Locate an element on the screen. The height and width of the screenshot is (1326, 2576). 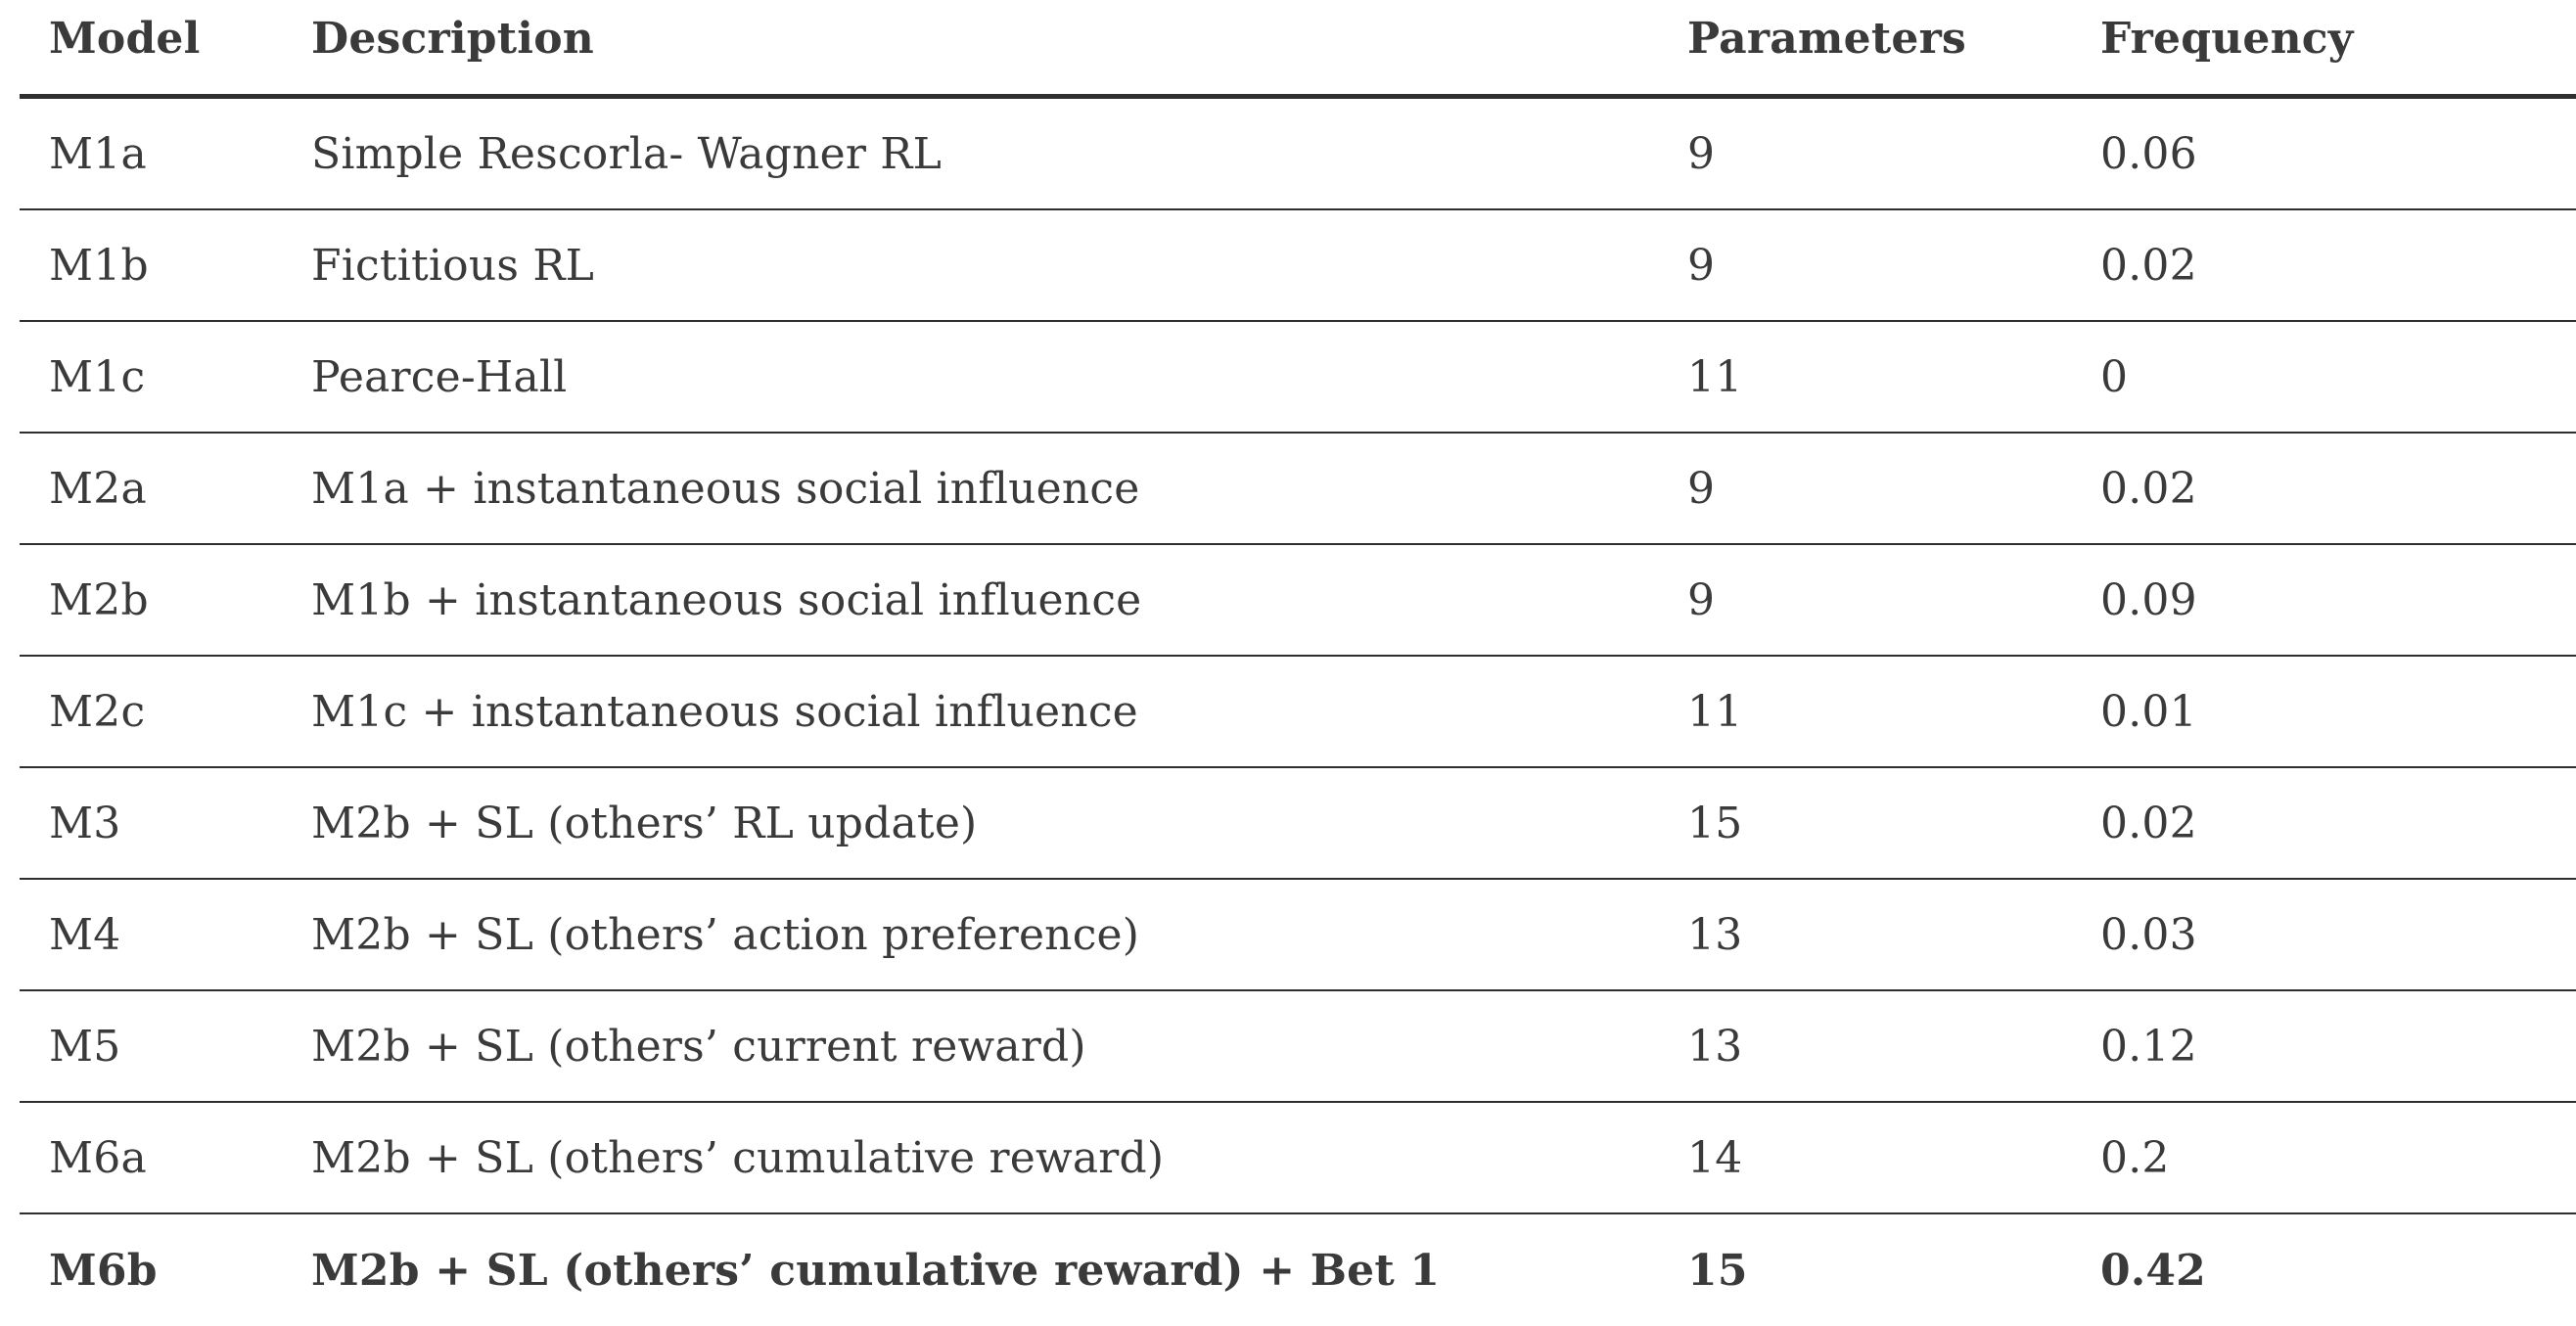
table-header-row: Model Description Parameters Frequency is located at coordinates (1298, 49).